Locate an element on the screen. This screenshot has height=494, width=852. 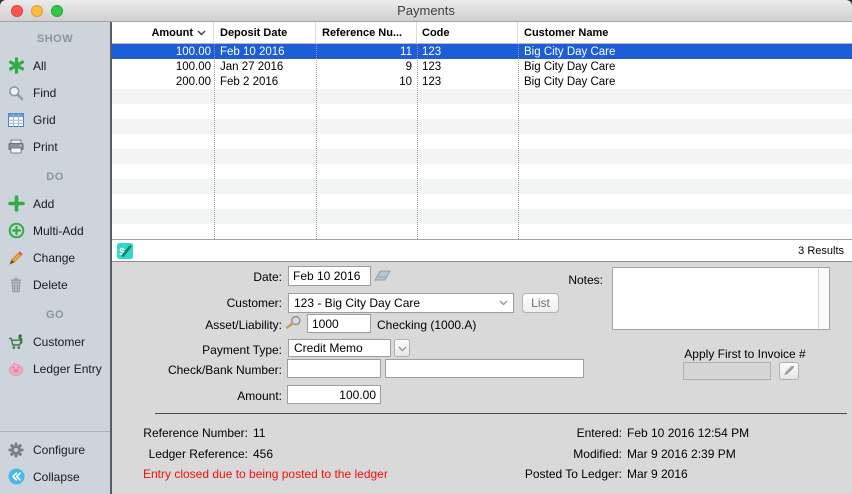
sidebar-item-print: Print is located at coordinates (55, 146).